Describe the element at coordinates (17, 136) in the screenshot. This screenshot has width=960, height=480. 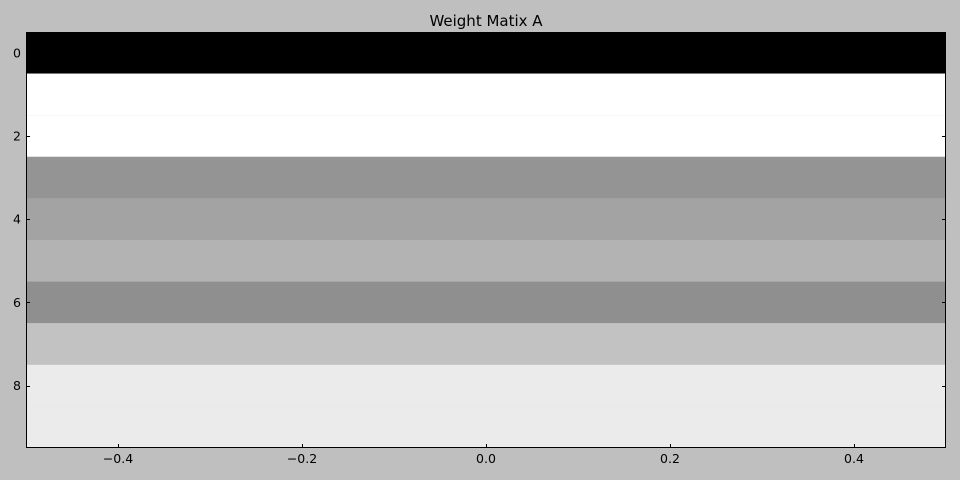
I see `y-tick-label: 2` at that location.